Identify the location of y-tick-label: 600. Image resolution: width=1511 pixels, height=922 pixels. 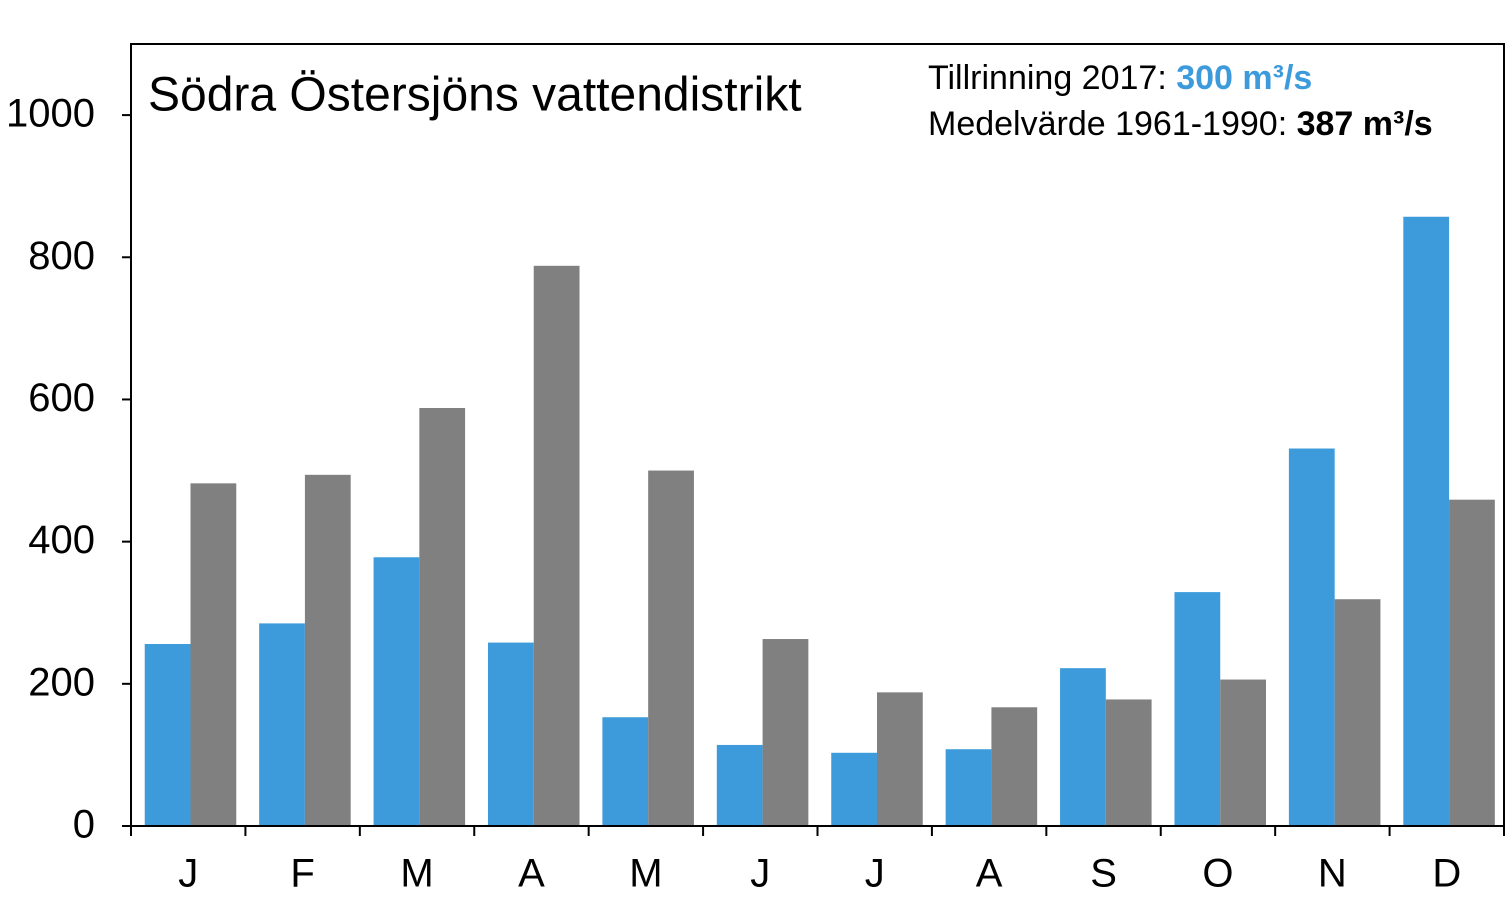
(61, 398).